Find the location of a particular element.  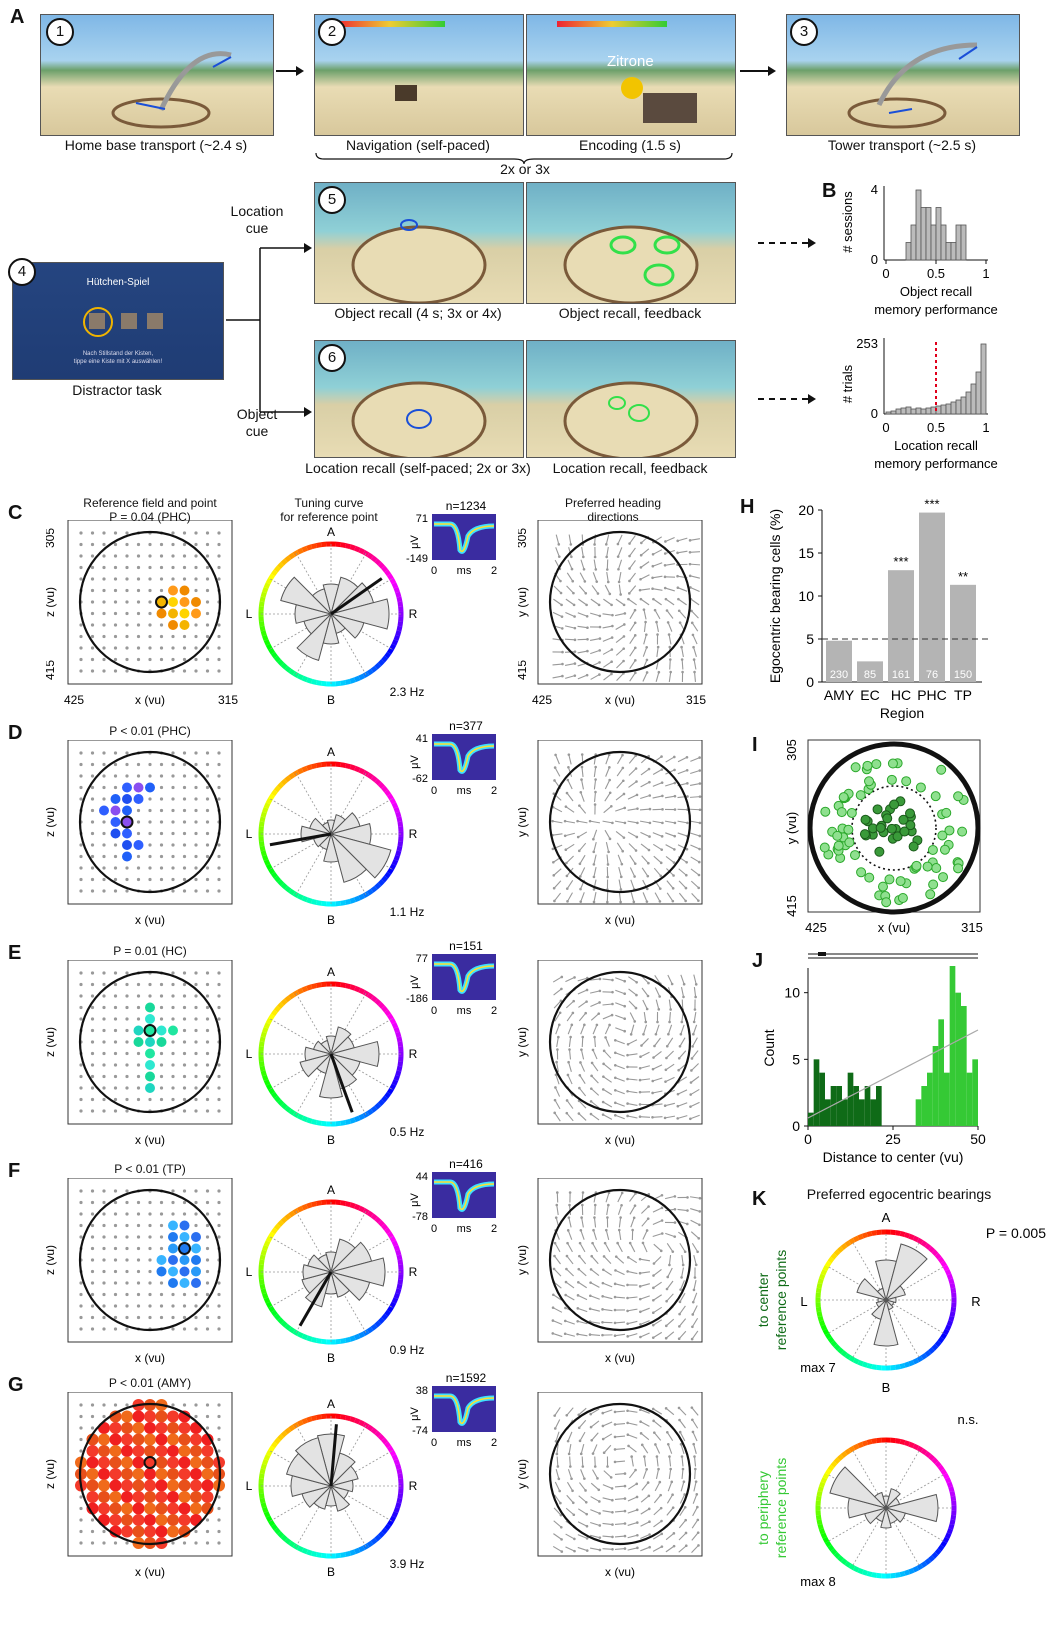

tuning-curve-f: ABL R0.9 Hz is located at coordinates (335, 1274).